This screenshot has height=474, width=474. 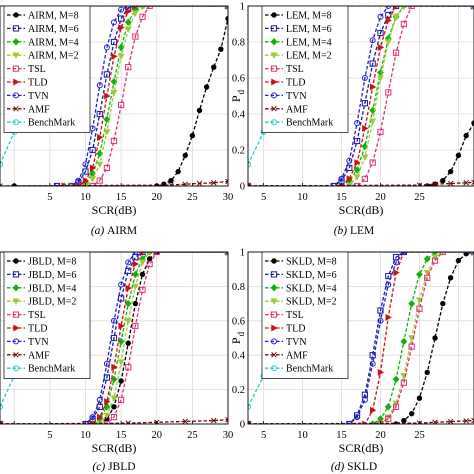 What do you see at coordinates (238, 151) in the screenshot?
I see `y-tick-label: 0.2` at bounding box center [238, 151].